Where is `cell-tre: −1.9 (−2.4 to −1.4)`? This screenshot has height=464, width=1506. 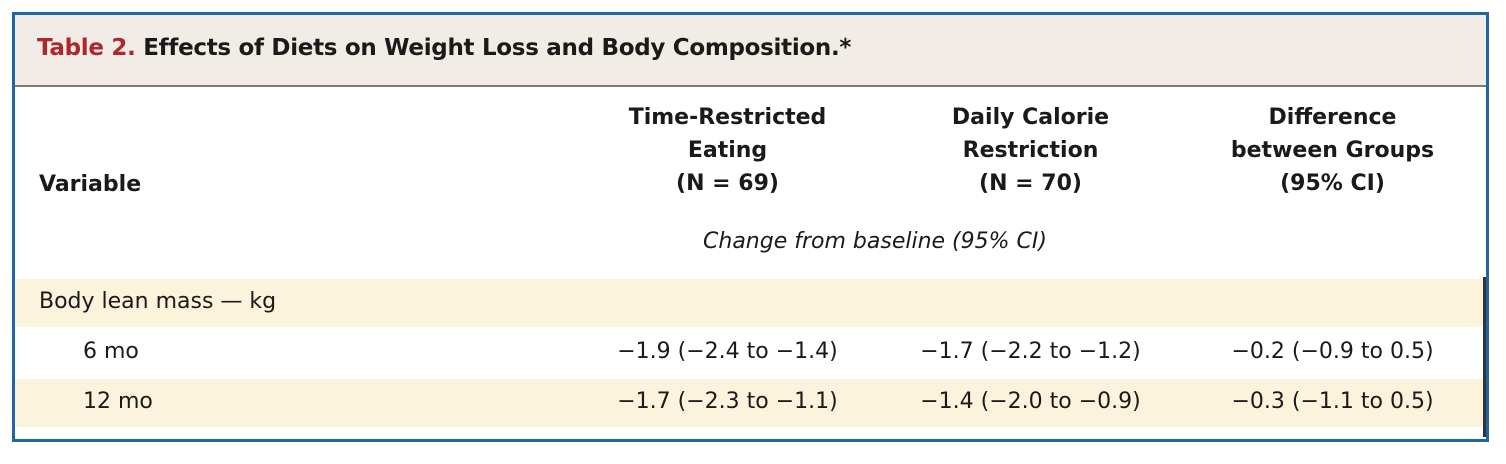 cell-tre: −1.9 (−2.4 to −1.4) is located at coordinates (727, 351).